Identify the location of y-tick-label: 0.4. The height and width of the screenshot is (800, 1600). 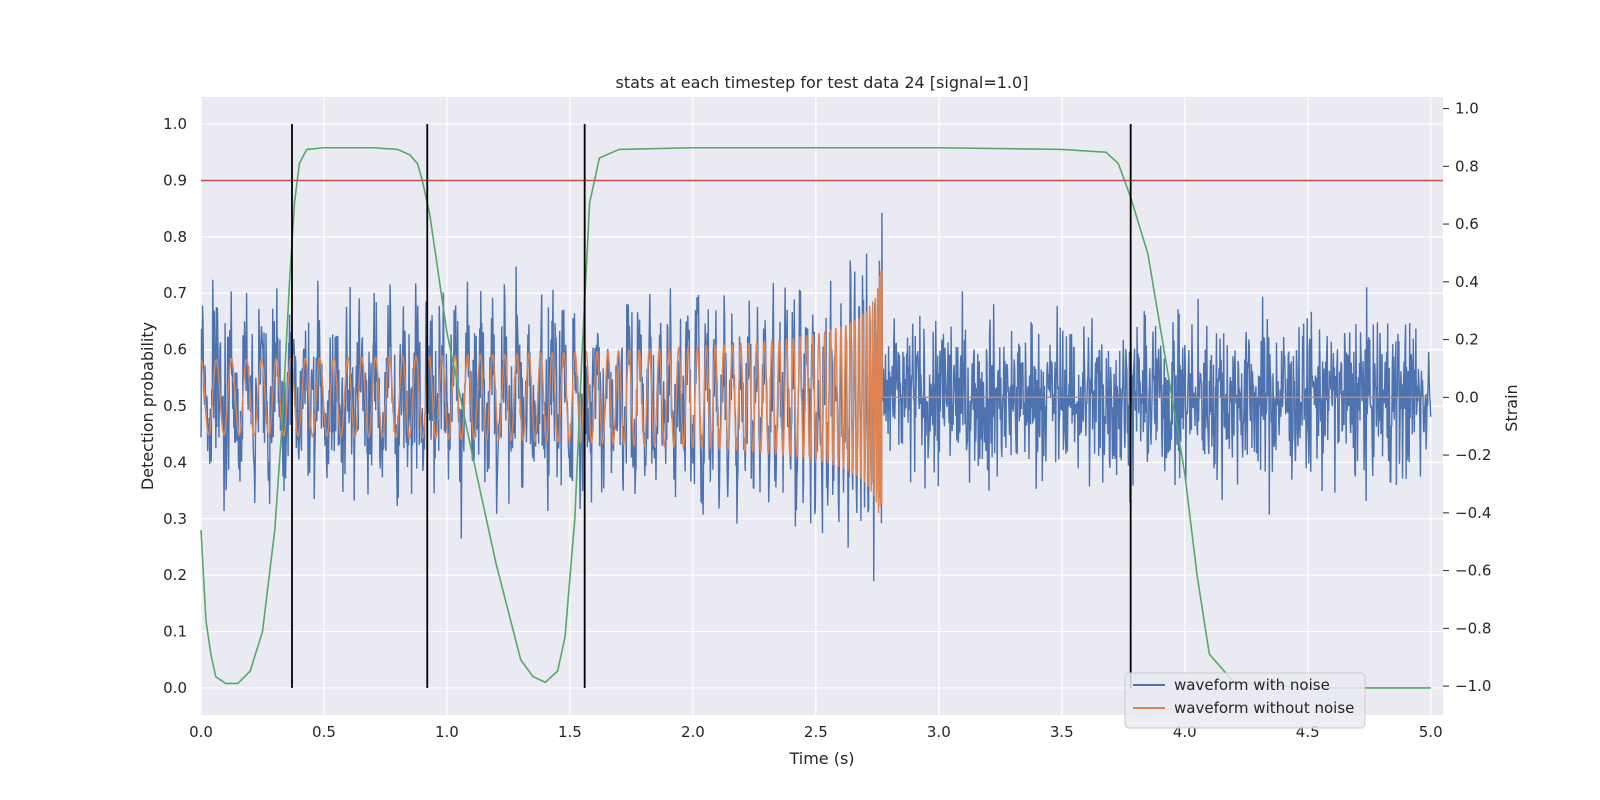
(175, 462).